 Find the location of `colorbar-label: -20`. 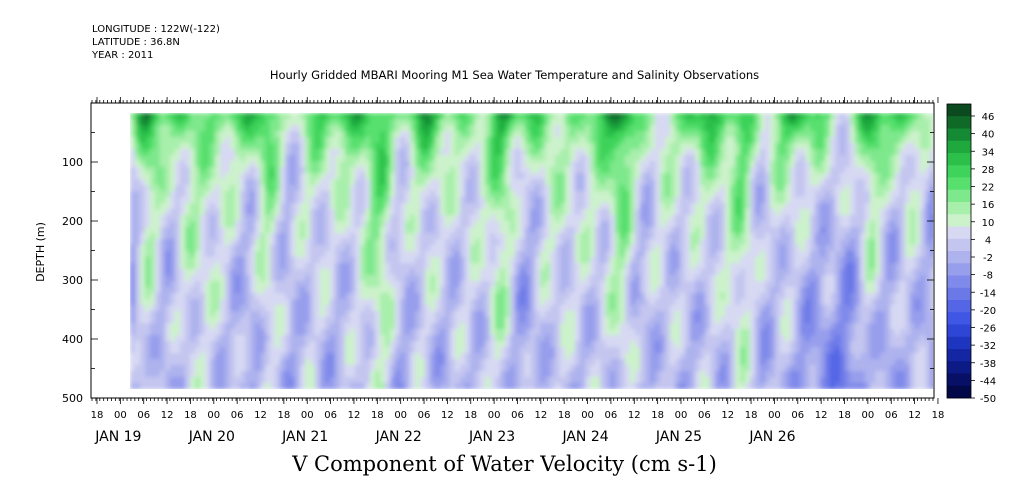

colorbar-label: -20 is located at coordinates (988, 311).